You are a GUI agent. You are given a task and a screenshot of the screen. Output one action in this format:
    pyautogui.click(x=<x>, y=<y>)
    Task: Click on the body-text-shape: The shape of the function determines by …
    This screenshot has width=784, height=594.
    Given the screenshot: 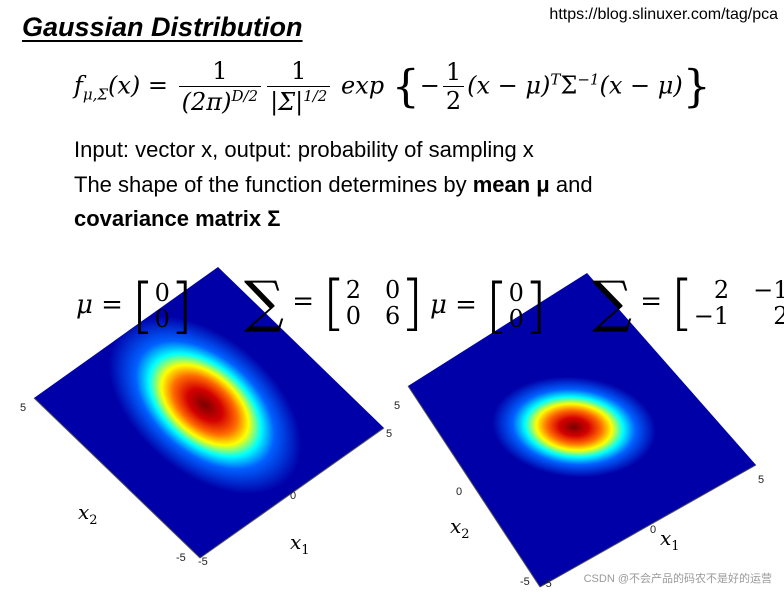 What is the action you would take?
    pyautogui.click(x=333, y=185)
    